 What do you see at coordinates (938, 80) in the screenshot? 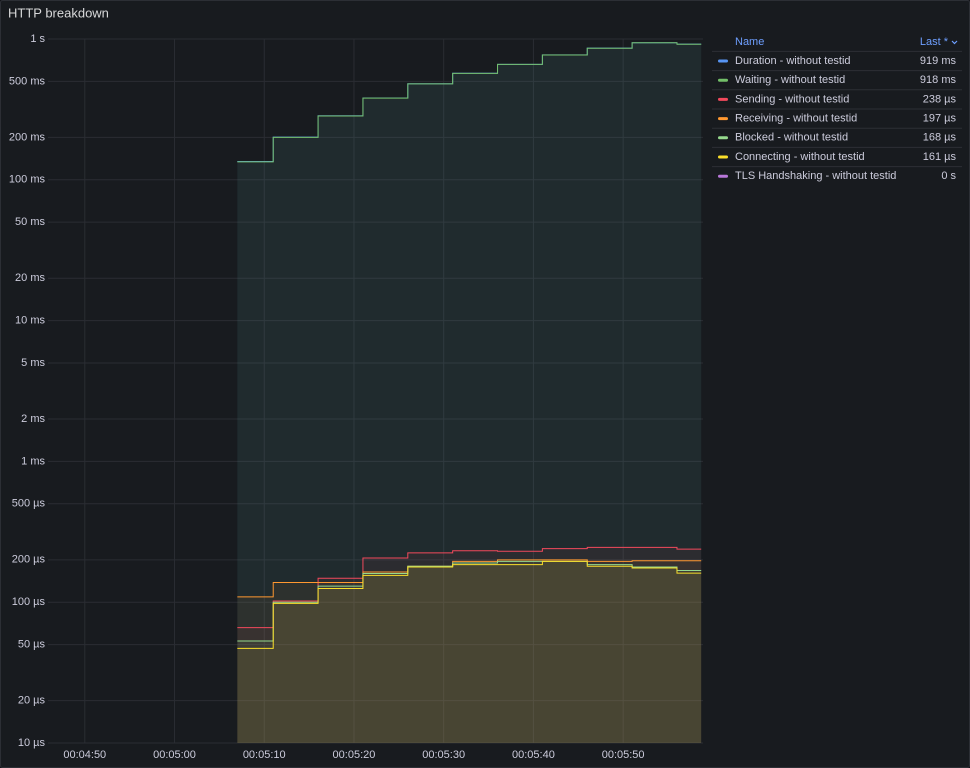
I see `legend-last: 918 ms` at bounding box center [938, 80].